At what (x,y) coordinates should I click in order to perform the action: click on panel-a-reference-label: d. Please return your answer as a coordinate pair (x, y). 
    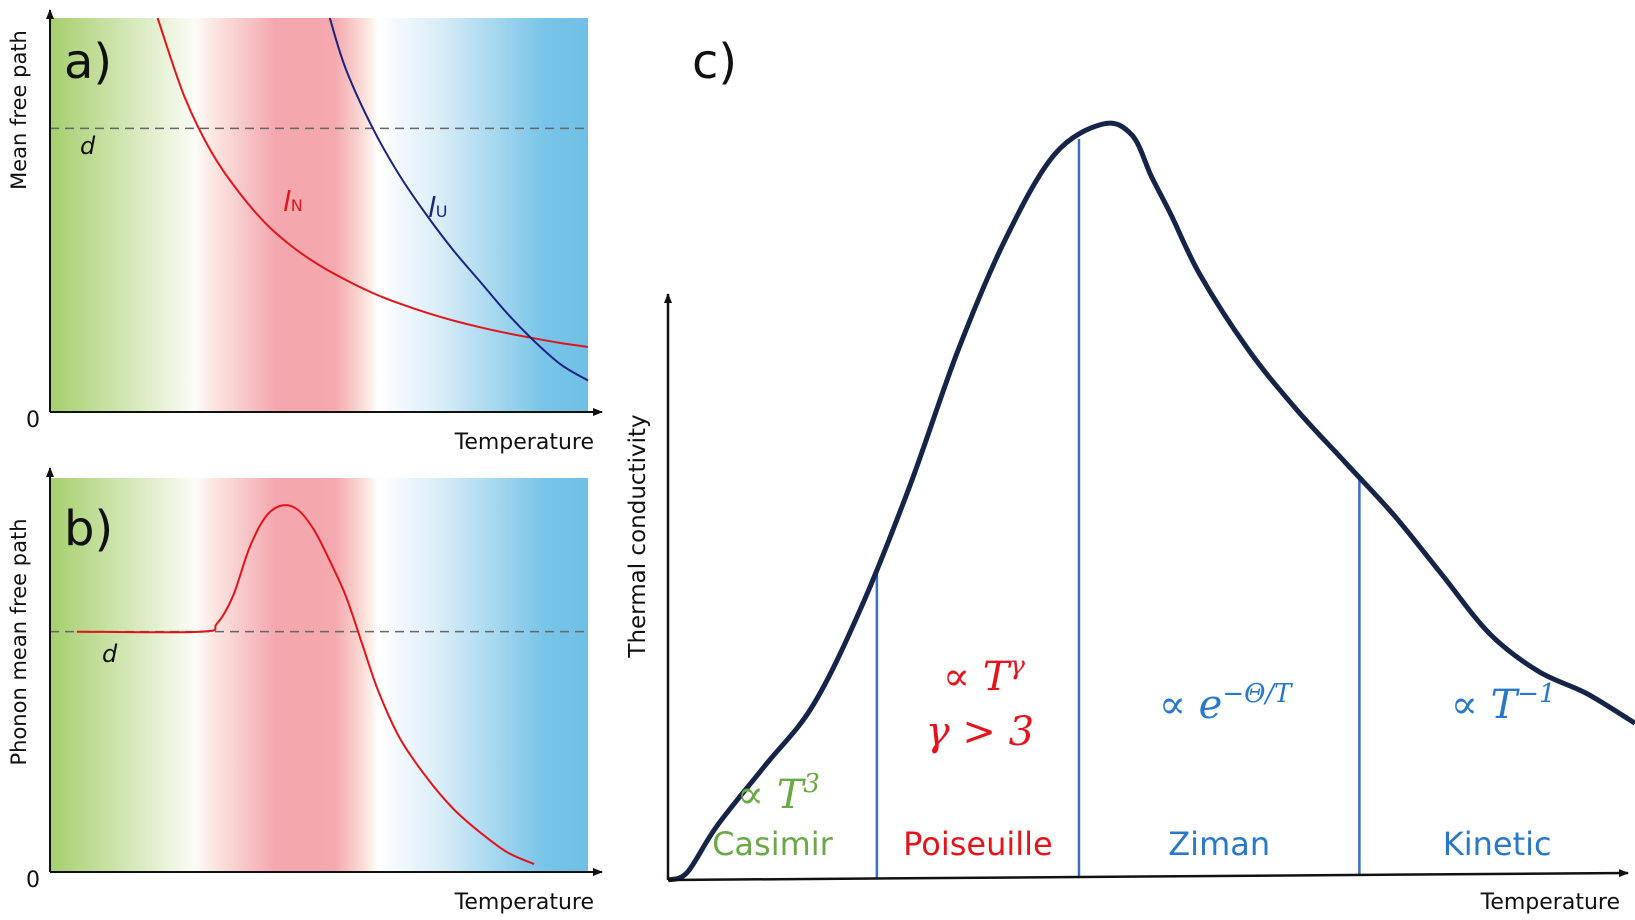
    Looking at the image, I should click on (88, 146).